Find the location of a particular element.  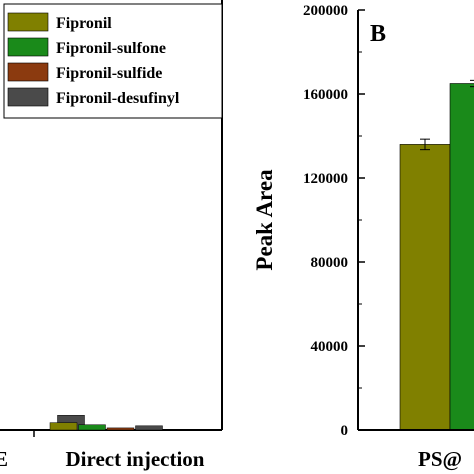

y-tick-label: 200000 is located at coordinates (325, 11).